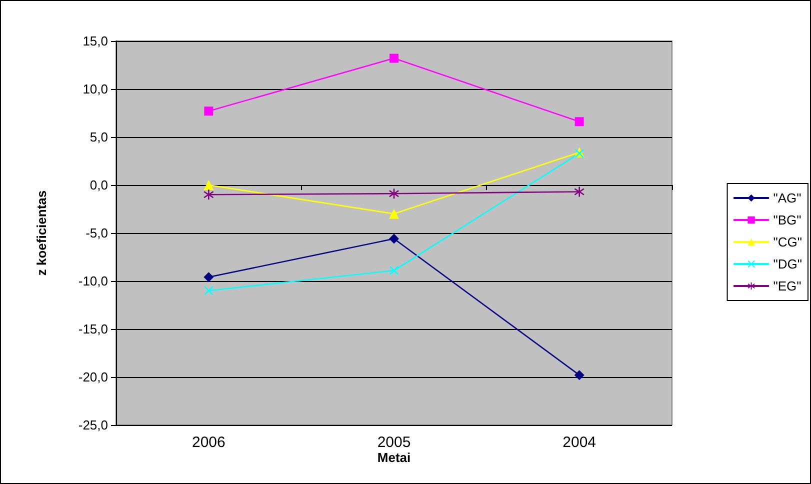  I want to click on y-tick-label: 5,0, so click(99, 137).